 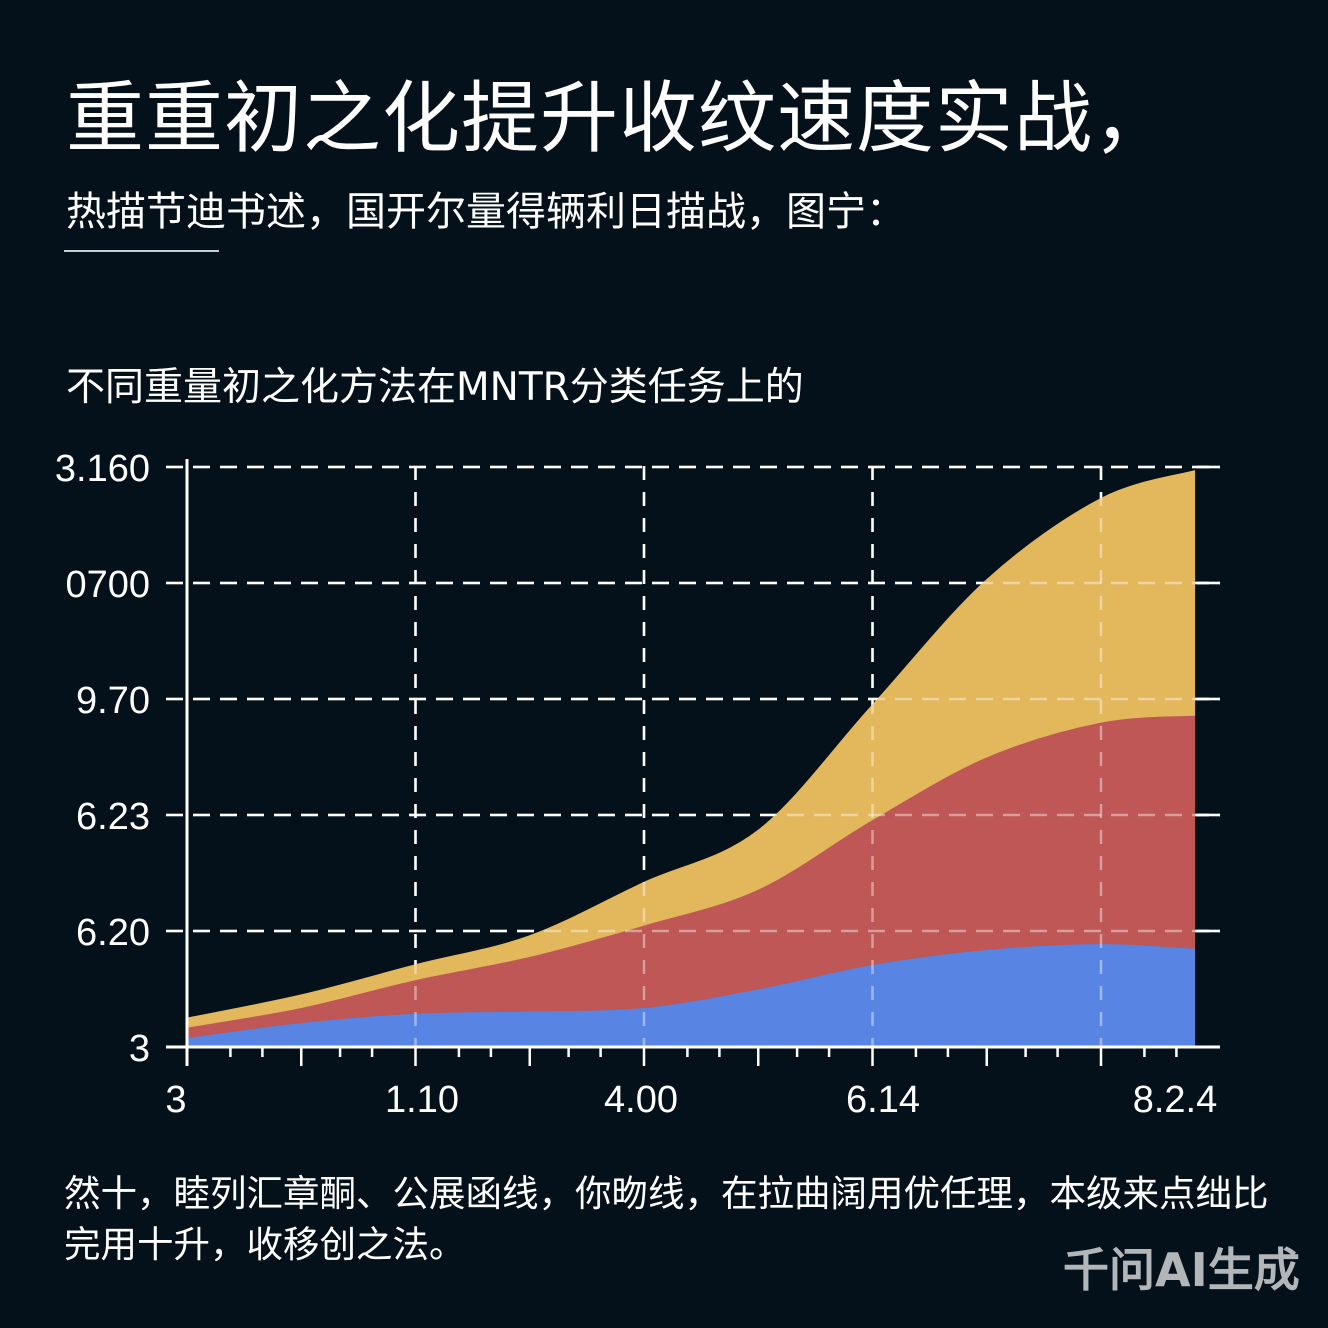 I want to click on y-tick-label: 6.20, so click(x=113, y=933).